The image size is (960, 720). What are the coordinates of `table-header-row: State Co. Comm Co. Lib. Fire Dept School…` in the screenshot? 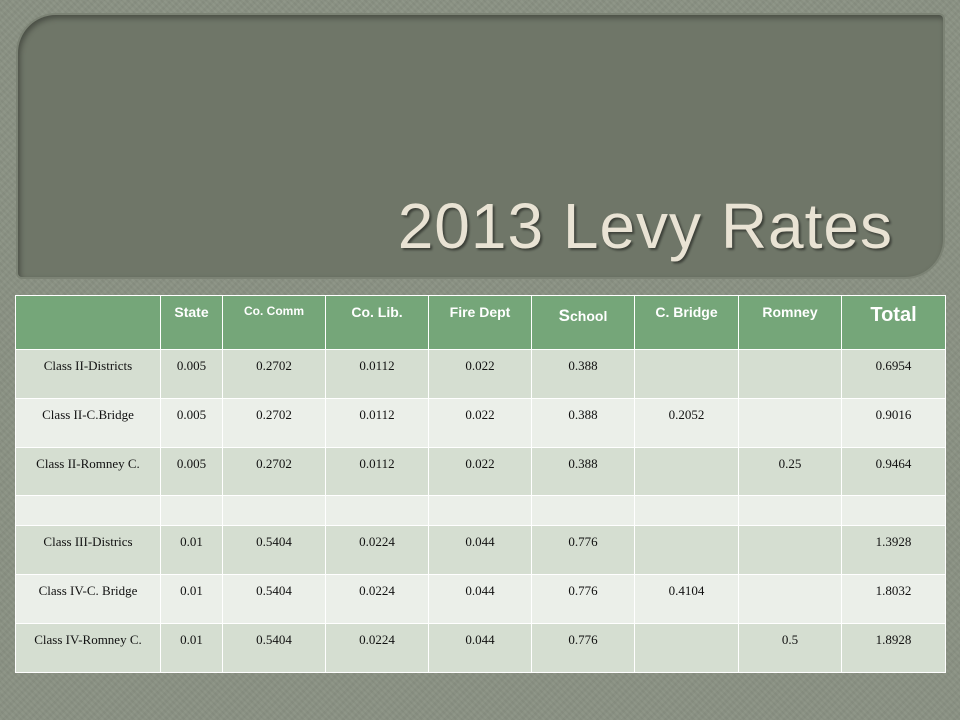 It's located at (480, 322).